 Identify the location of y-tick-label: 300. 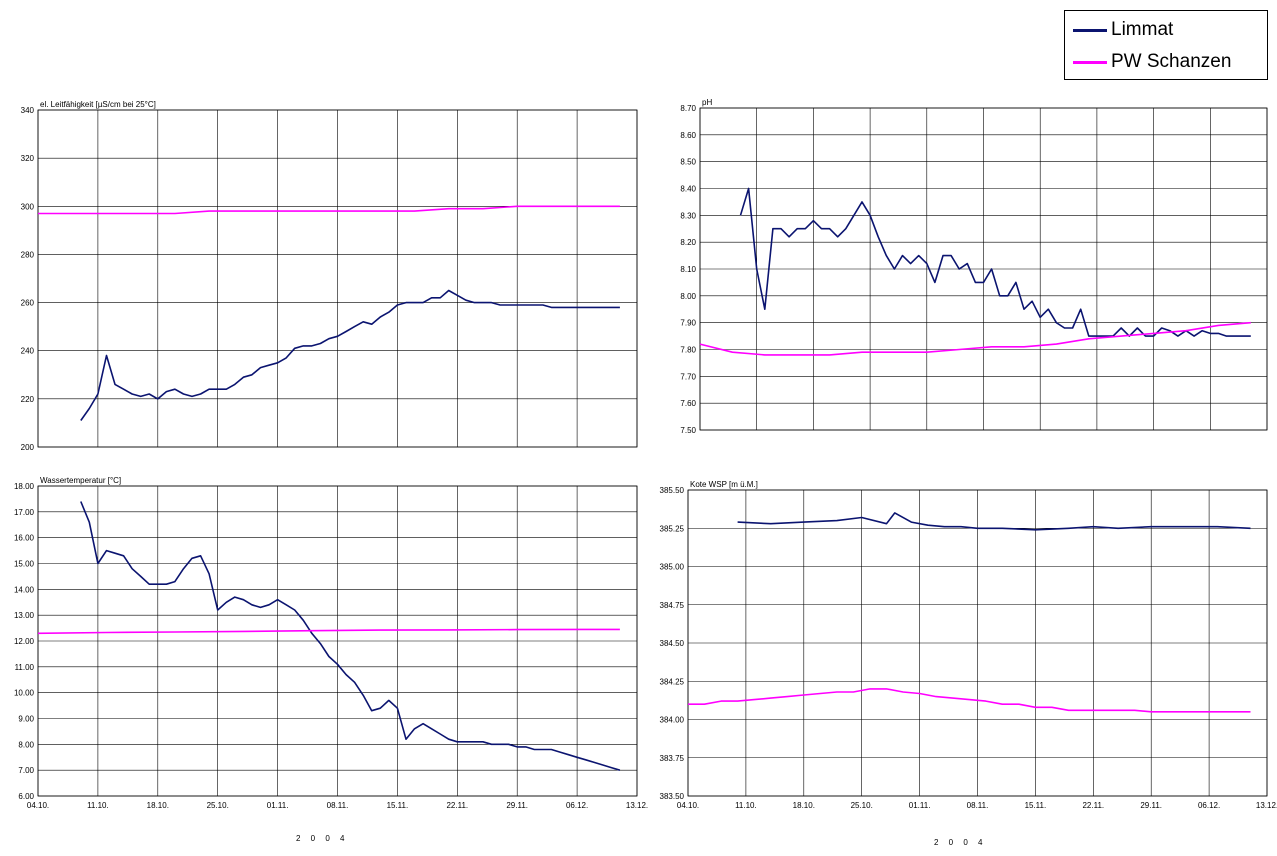
(28, 206).